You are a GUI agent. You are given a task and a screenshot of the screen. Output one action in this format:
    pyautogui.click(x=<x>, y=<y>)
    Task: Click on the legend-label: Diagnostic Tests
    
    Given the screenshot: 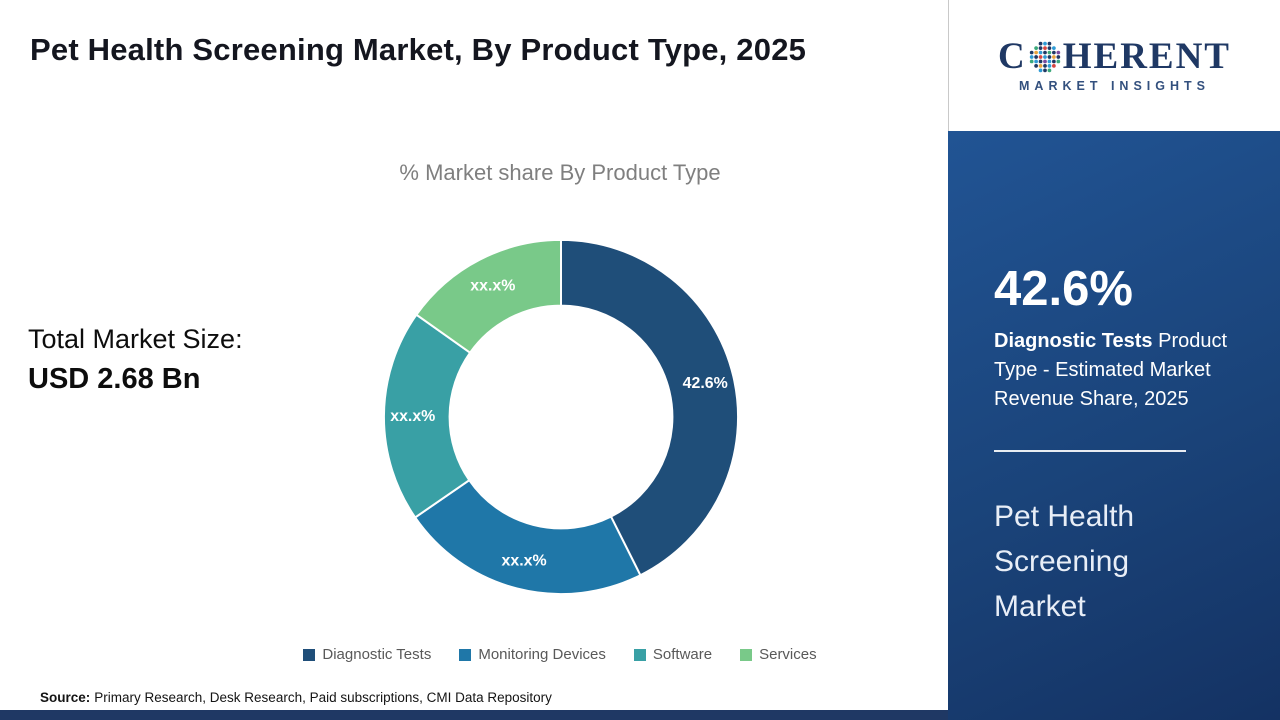 What is the action you would take?
    pyautogui.click(x=377, y=654)
    